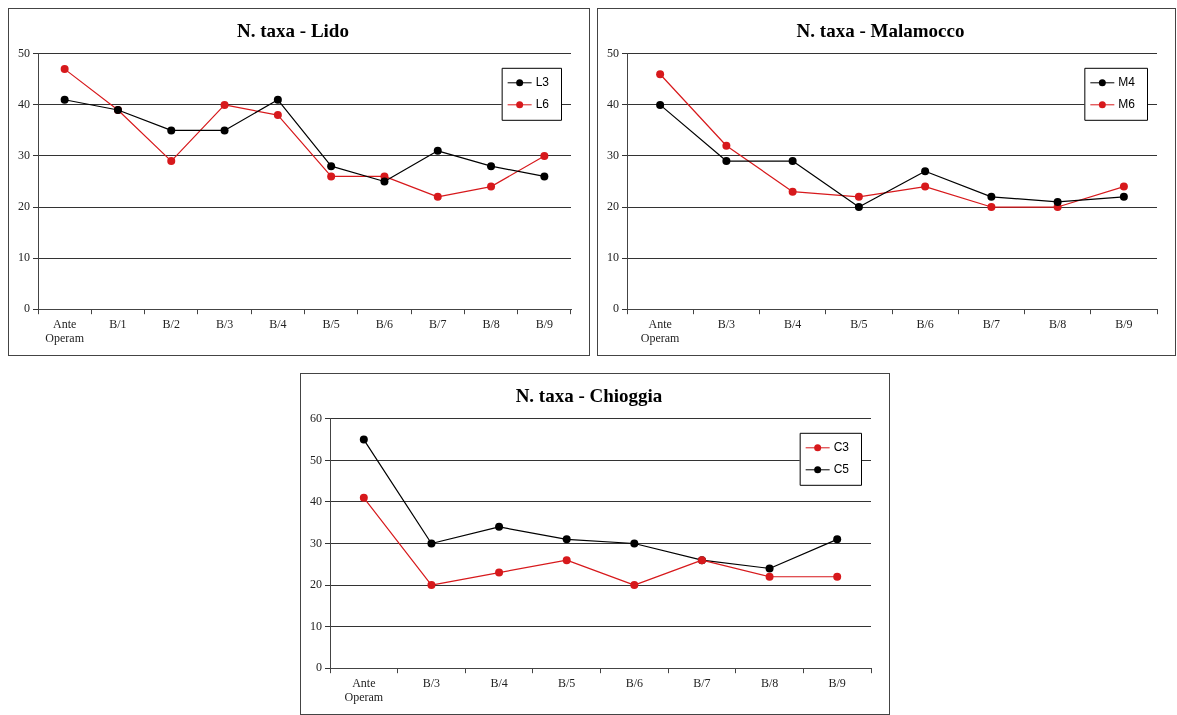  What do you see at coordinates (542, 104) in the screenshot?
I see `legend-label: L6` at bounding box center [542, 104].